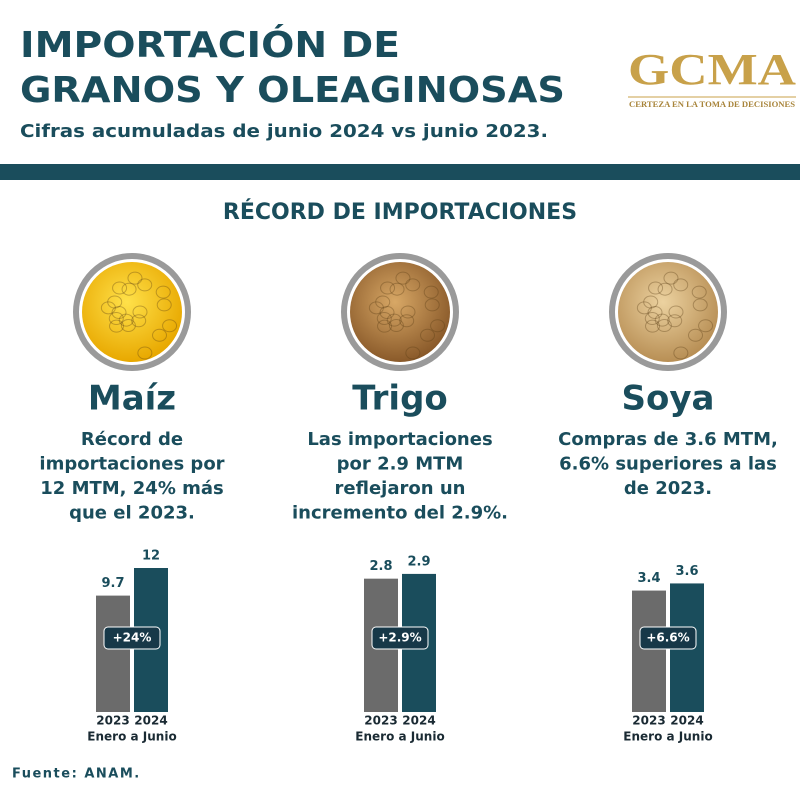  Describe the element at coordinates (400, 399) in the screenshot. I see `product-name: Trigo` at that location.